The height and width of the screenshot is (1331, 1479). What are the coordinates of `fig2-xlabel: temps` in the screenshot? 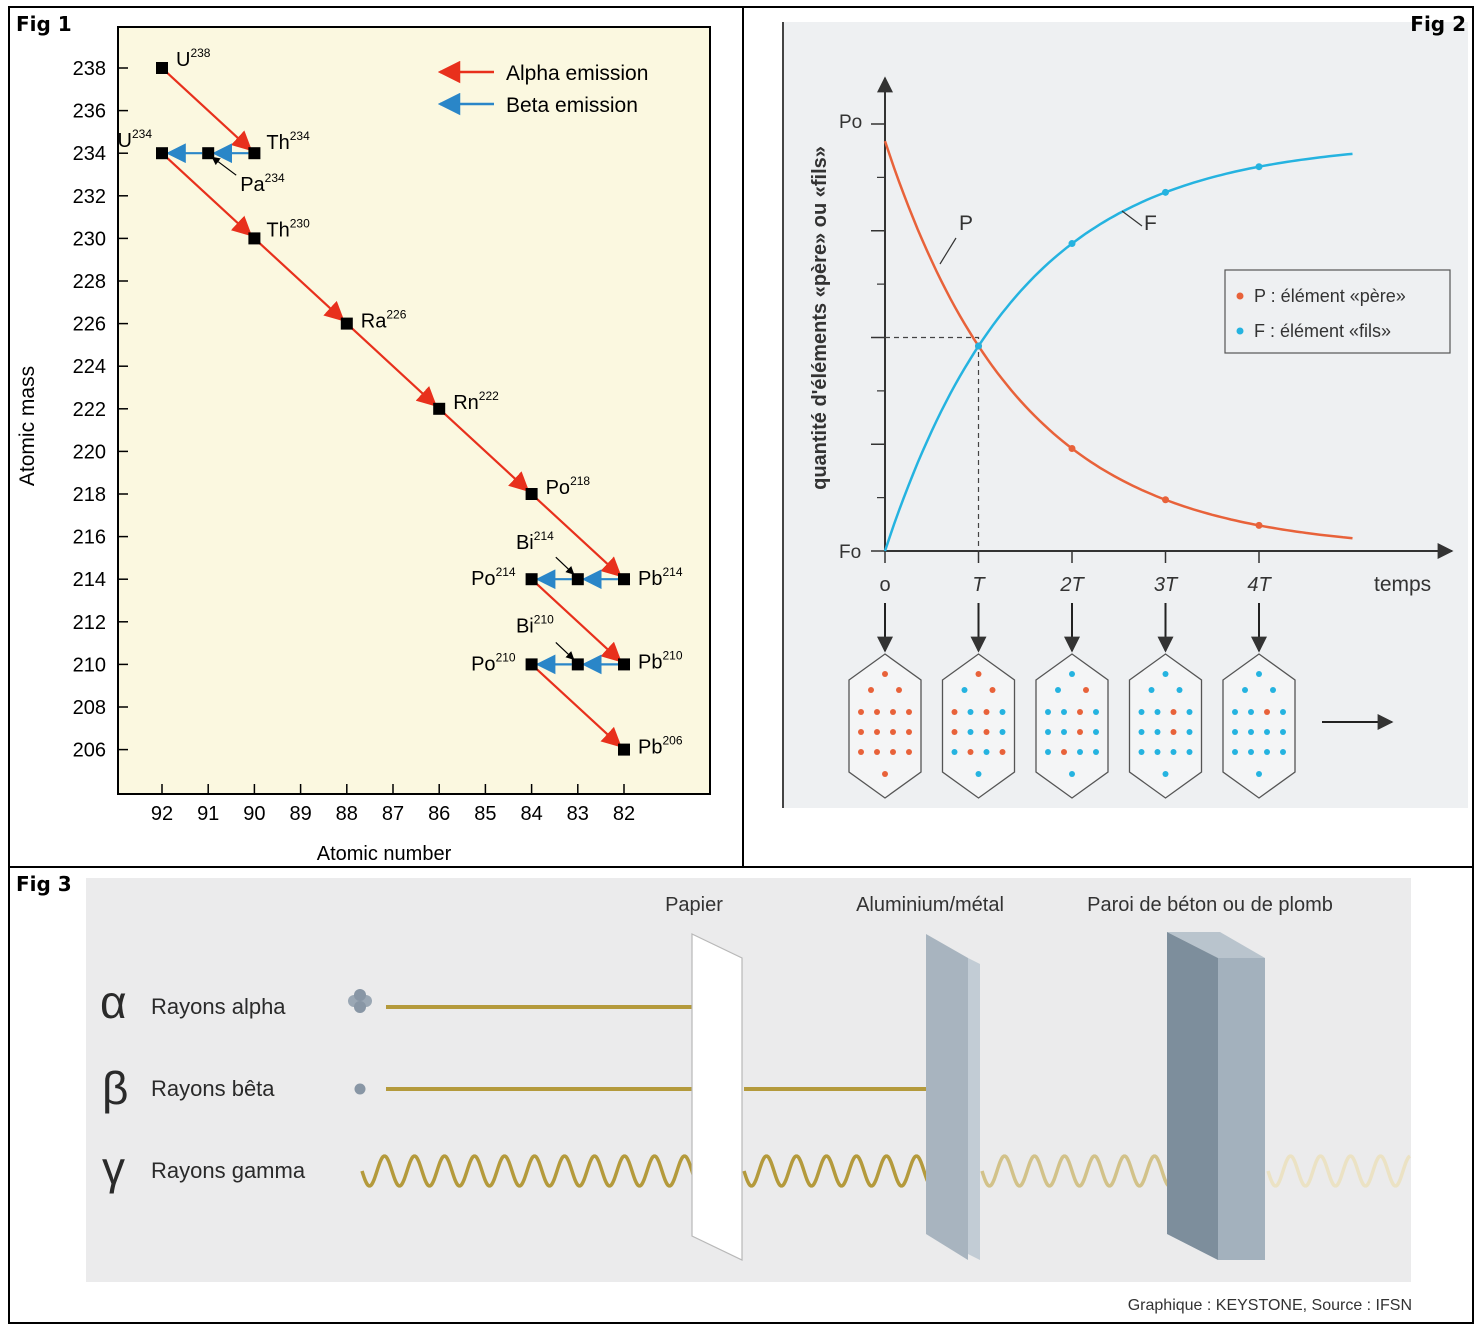 It's located at (1402, 584).